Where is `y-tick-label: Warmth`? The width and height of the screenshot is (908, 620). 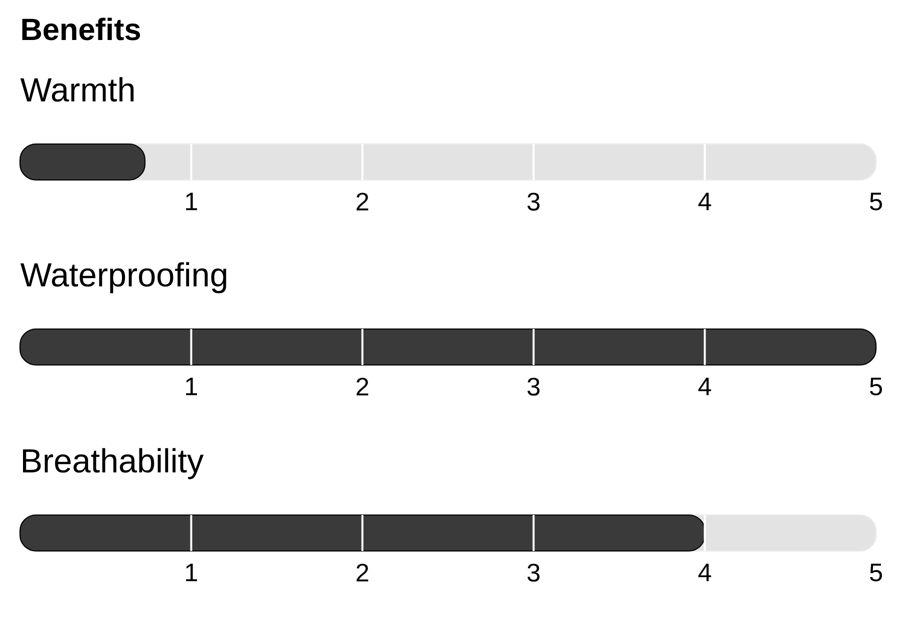 y-tick-label: Warmth is located at coordinates (77, 89).